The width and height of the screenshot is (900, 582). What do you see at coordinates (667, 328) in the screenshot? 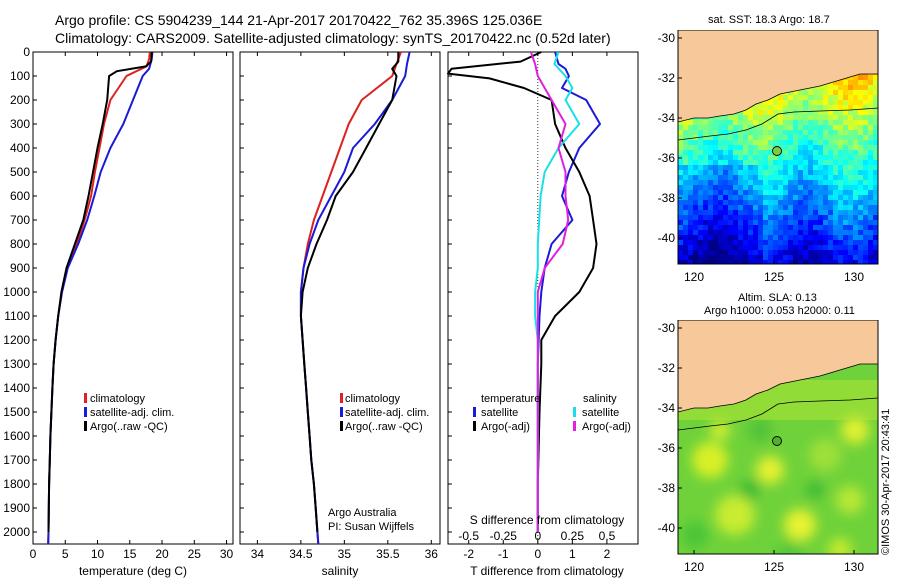
I see `map-y-tick-label: -30` at bounding box center [667, 328].